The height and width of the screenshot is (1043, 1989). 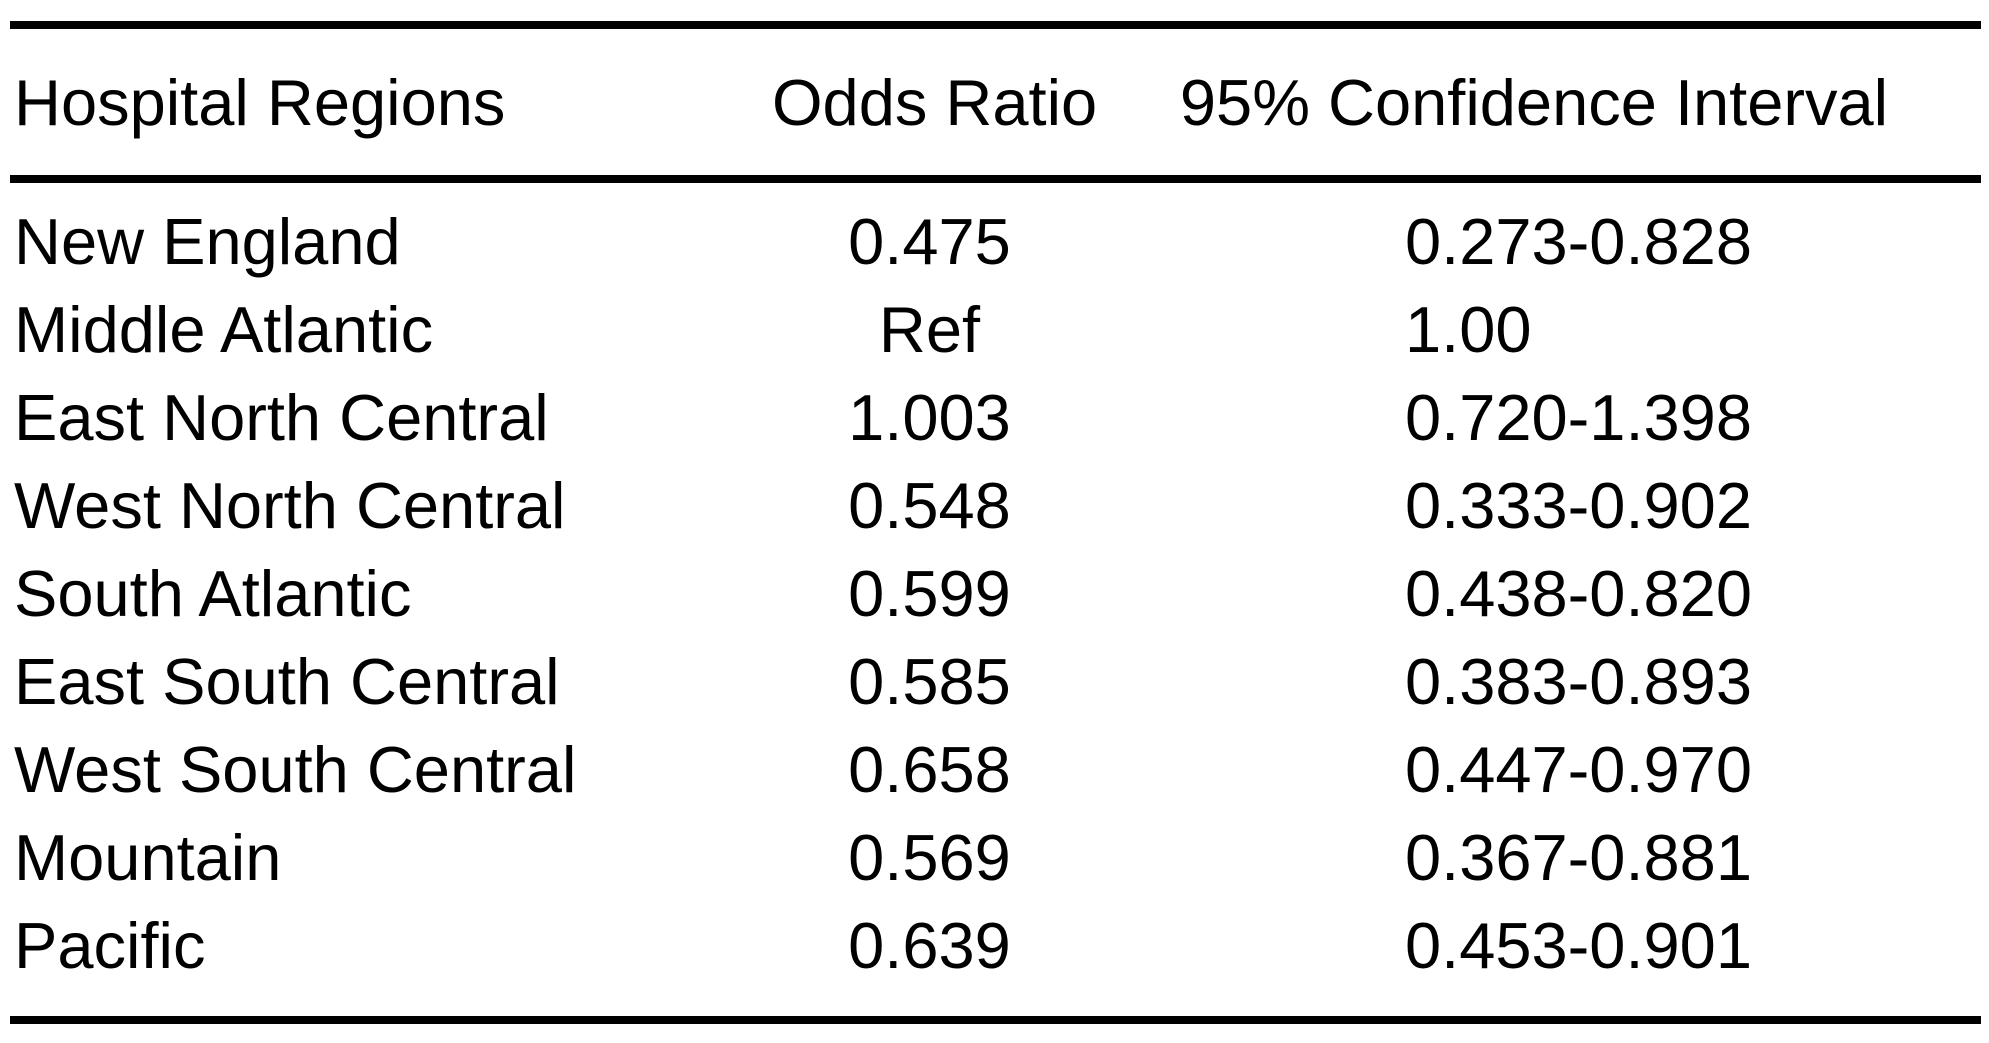 What do you see at coordinates (1534, 104) in the screenshot?
I see `col-header-confidence-interval: 95% Confidence Interval` at bounding box center [1534, 104].